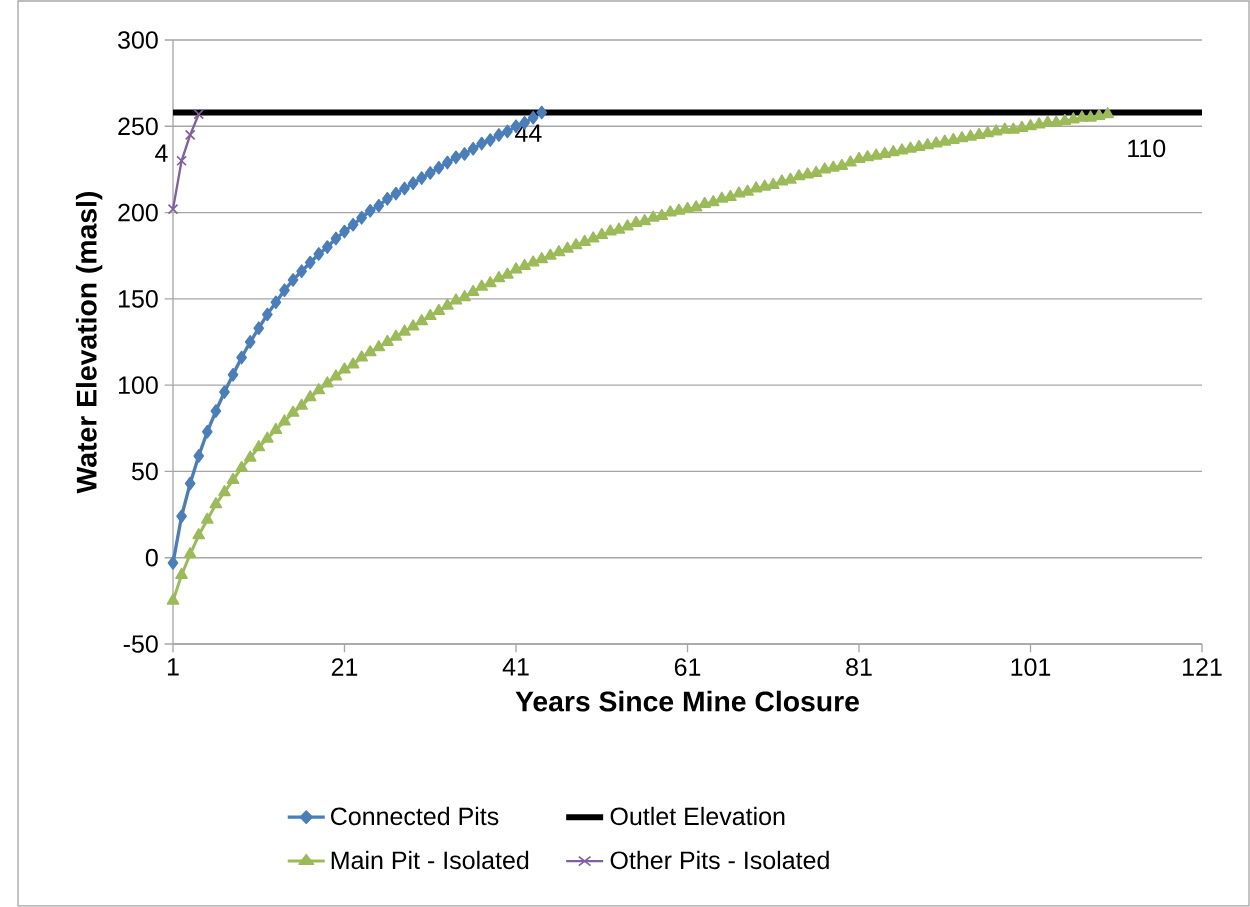 The height and width of the screenshot is (907, 1250). I want to click on legend-label: Other Pits - Isolated, so click(719, 860).